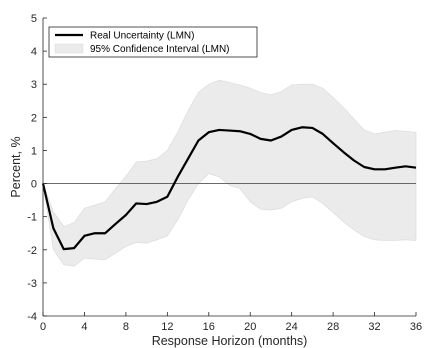 This screenshot has height=348, width=424. I want to click on x-tick-label: 36, so click(416, 327).